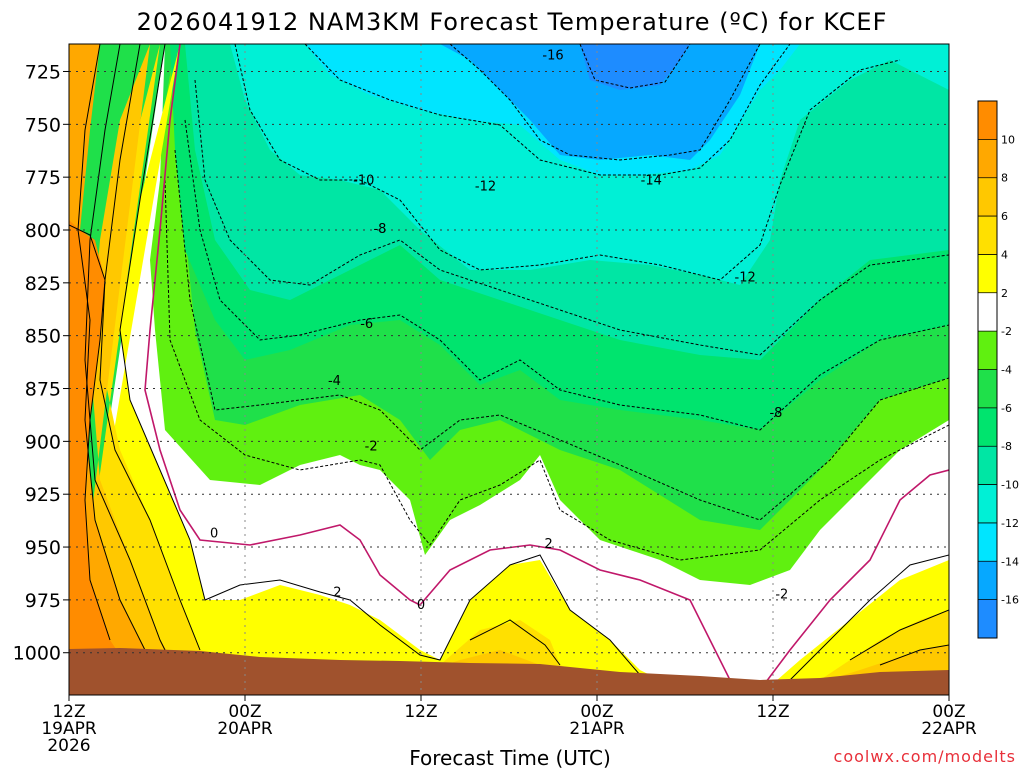  I want to click on colorbar-tick-label: -4, so click(1006, 370).